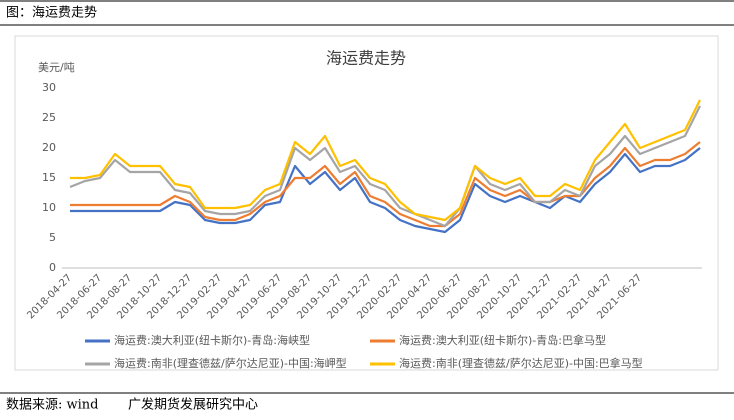  Describe the element at coordinates (49, 207) in the screenshot. I see `y-tick-label: 10` at that location.